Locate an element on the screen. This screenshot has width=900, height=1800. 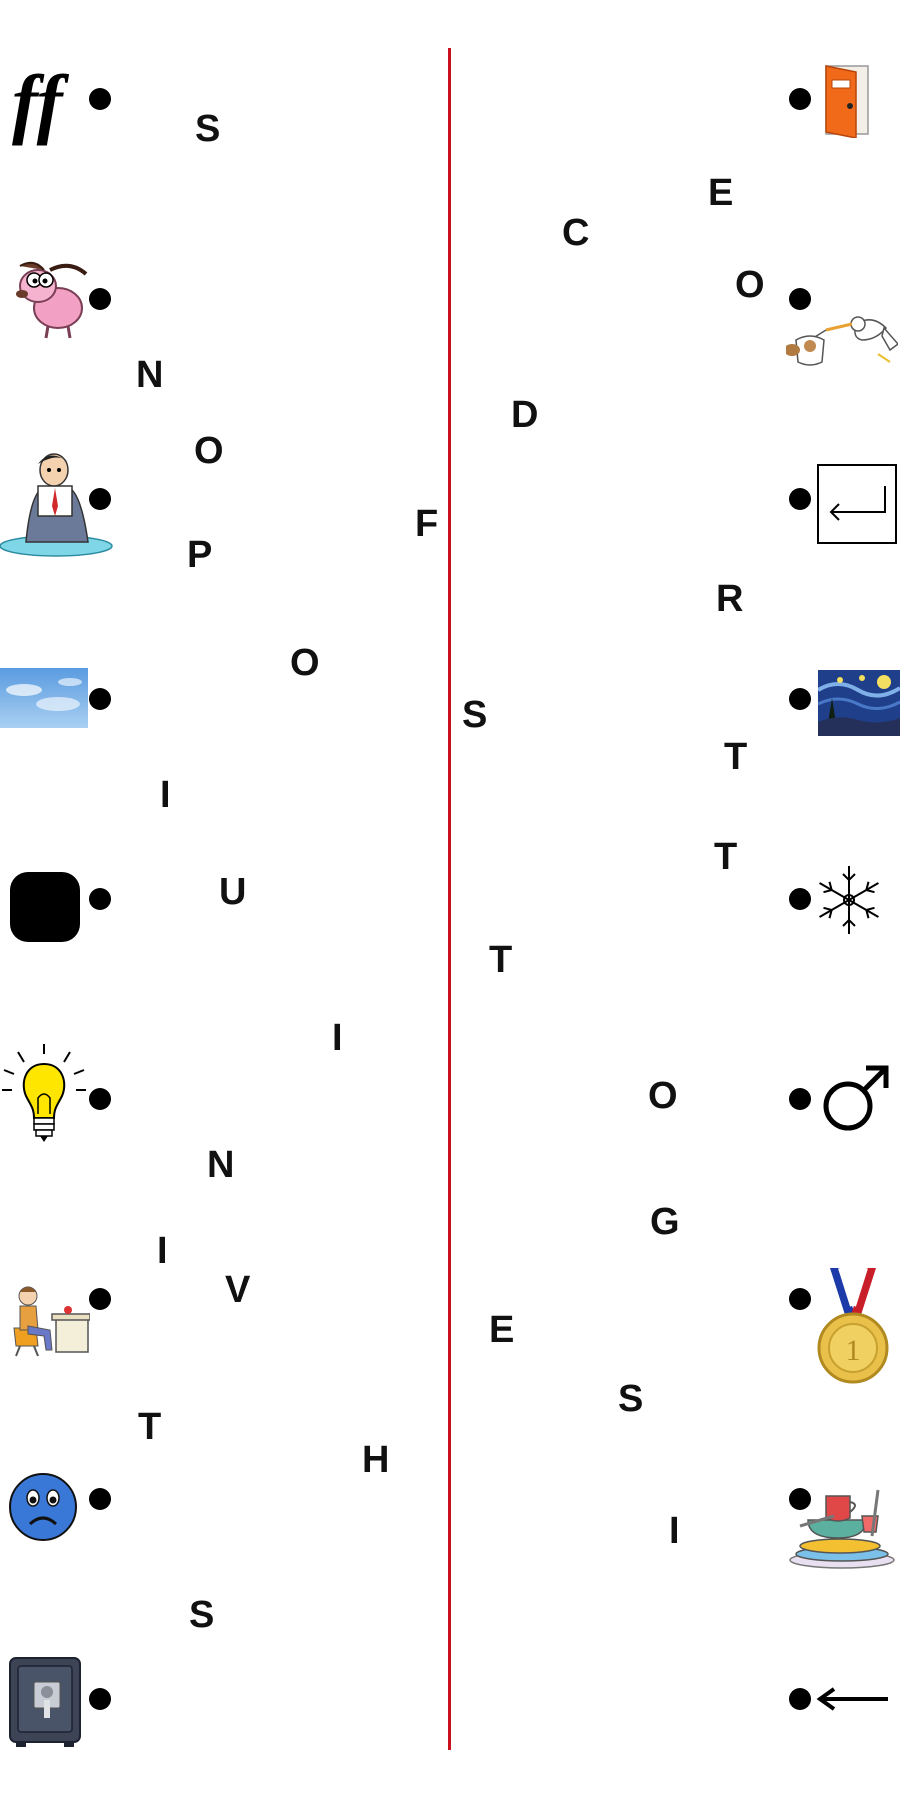
stork-delivery-icon is located at coordinates (842, 339).